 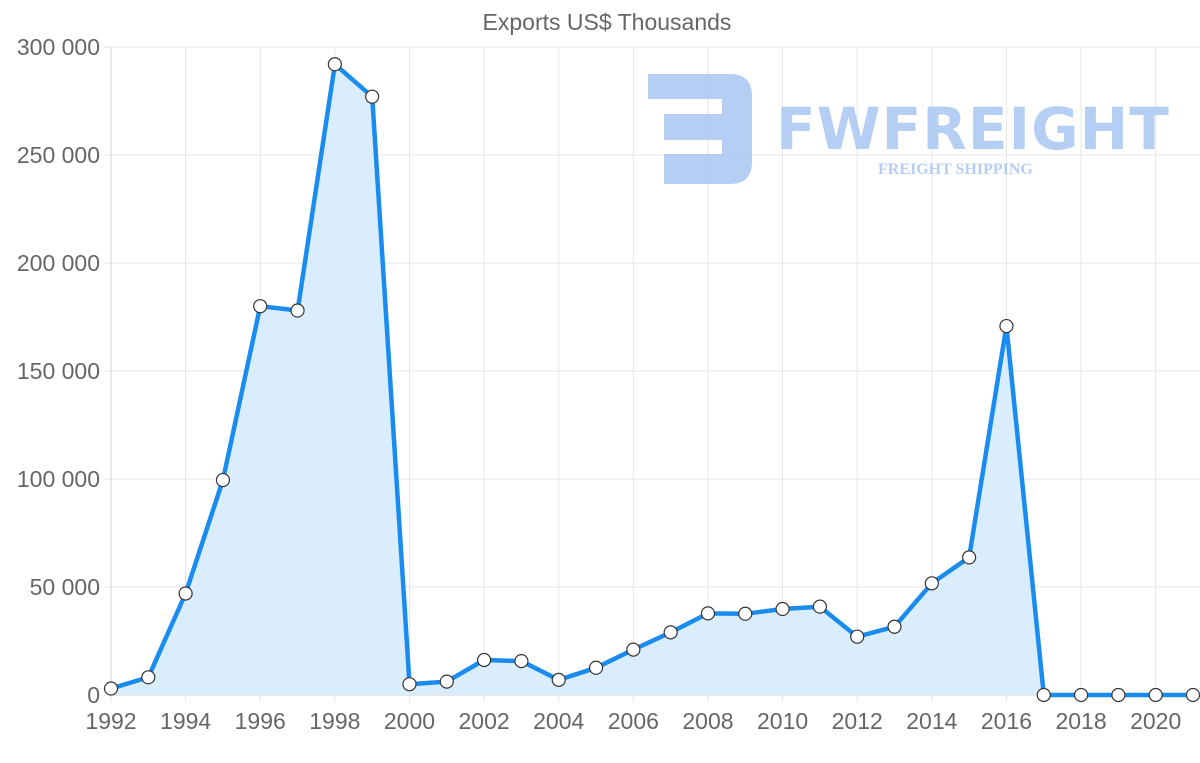 What do you see at coordinates (1006, 326) in the screenshot?
I see `data-point-2016` at bounding box center [1006, 326].